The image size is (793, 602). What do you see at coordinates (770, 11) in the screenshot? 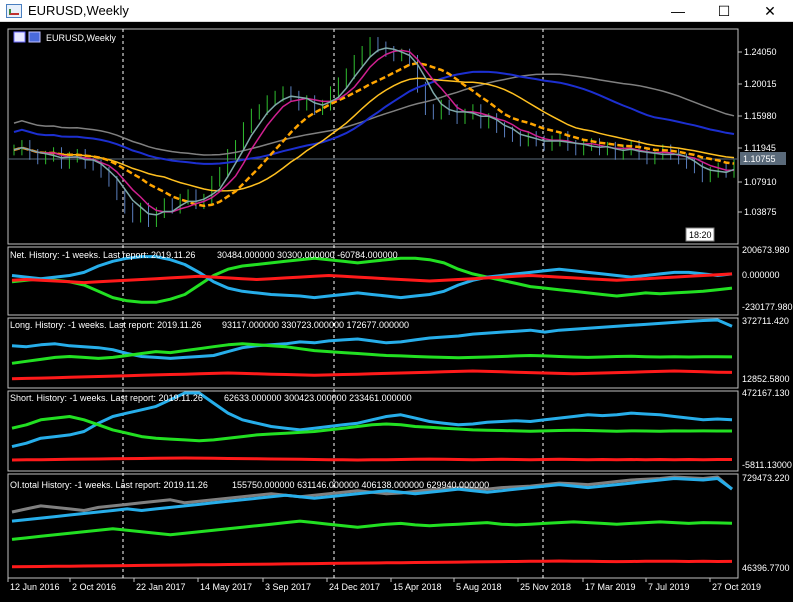
I see `close-button: ✕` at bounding box center [770, 11].